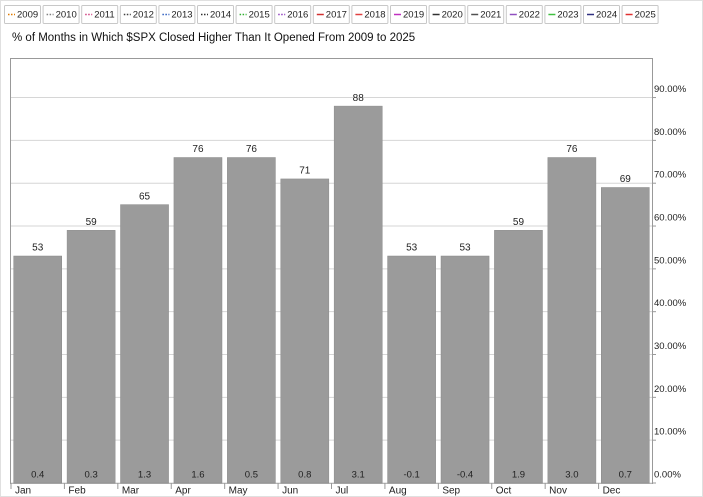 The width and height of the screenshot is (703, 497). Describe the element at coordinates (413, 15) in the screenshot. I see `legend-label: 2019` at that location.